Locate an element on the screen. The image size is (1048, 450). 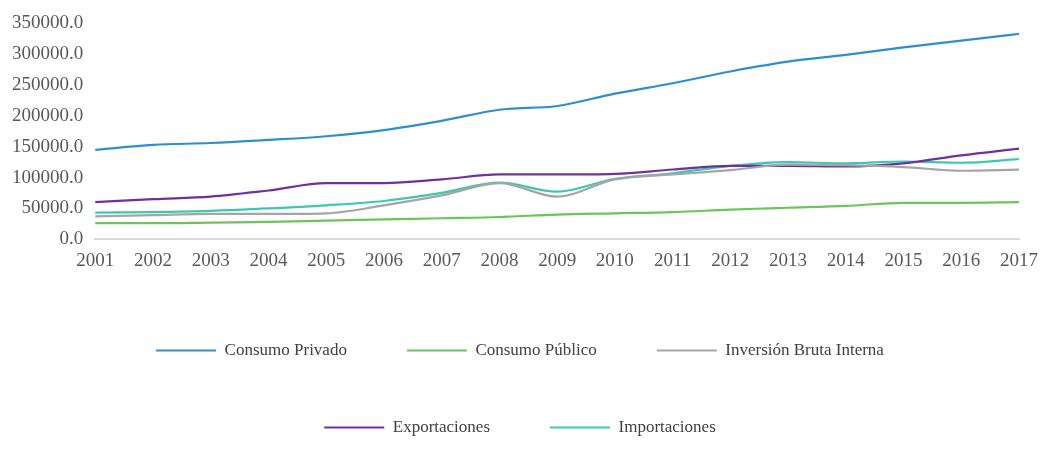
x-tick-label: 2016 is located at coordinates (961, 259).